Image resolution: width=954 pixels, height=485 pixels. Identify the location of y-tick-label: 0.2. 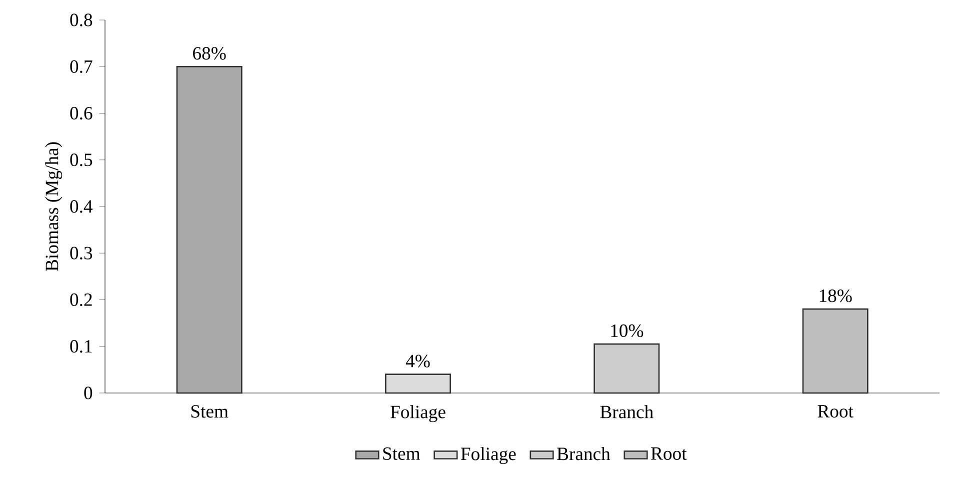
(81, 299).